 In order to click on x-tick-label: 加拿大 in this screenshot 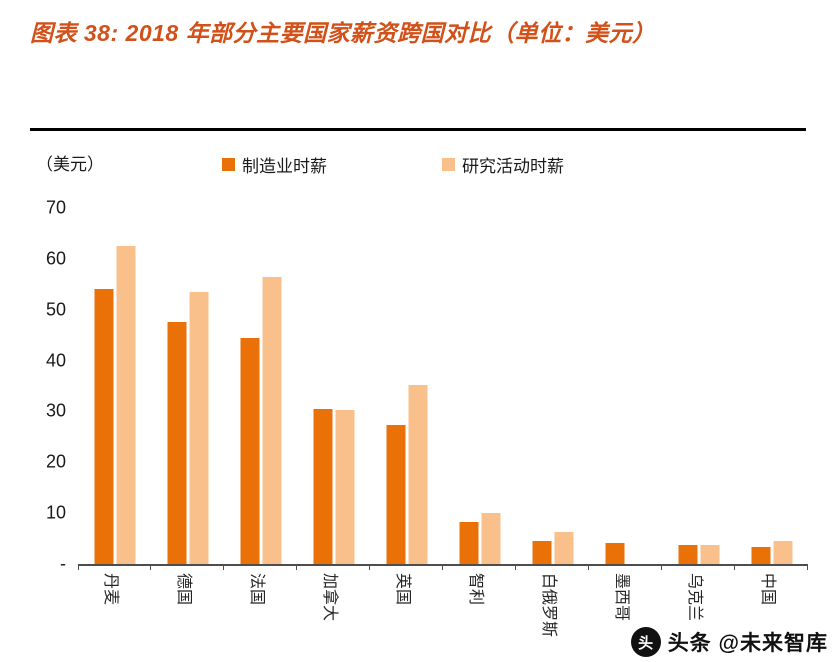, I will do `click(329, 597)`.